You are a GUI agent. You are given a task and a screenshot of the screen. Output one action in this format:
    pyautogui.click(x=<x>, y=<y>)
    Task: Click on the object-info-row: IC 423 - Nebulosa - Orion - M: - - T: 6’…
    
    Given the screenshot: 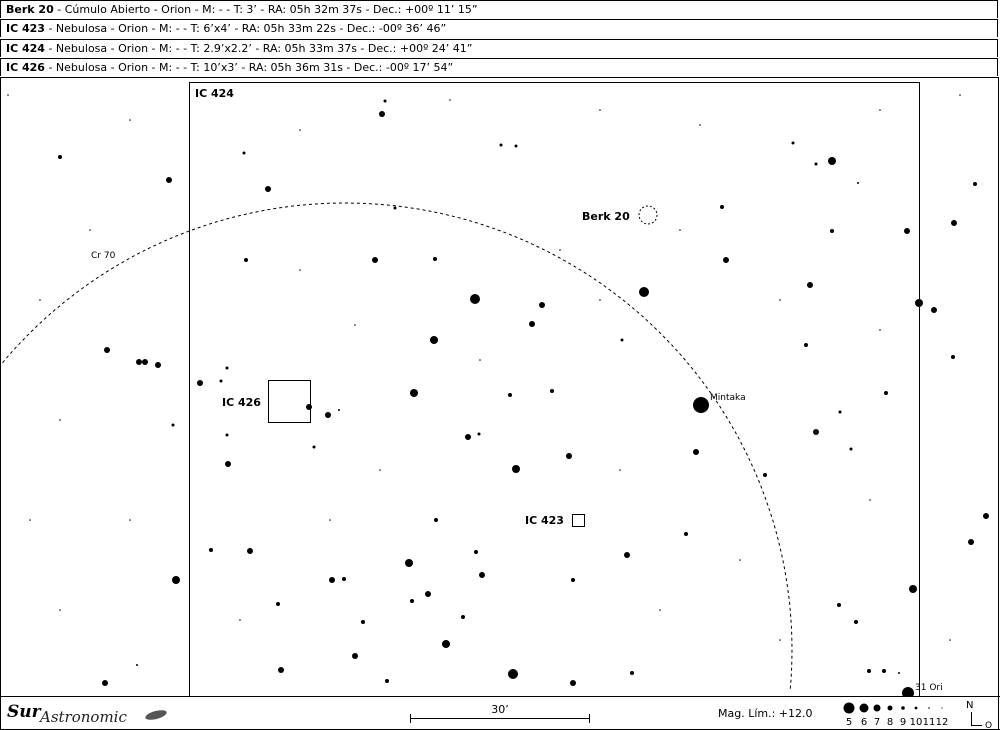 What is the action you would take?
    pyautogui.click(x=499, y=28)
    